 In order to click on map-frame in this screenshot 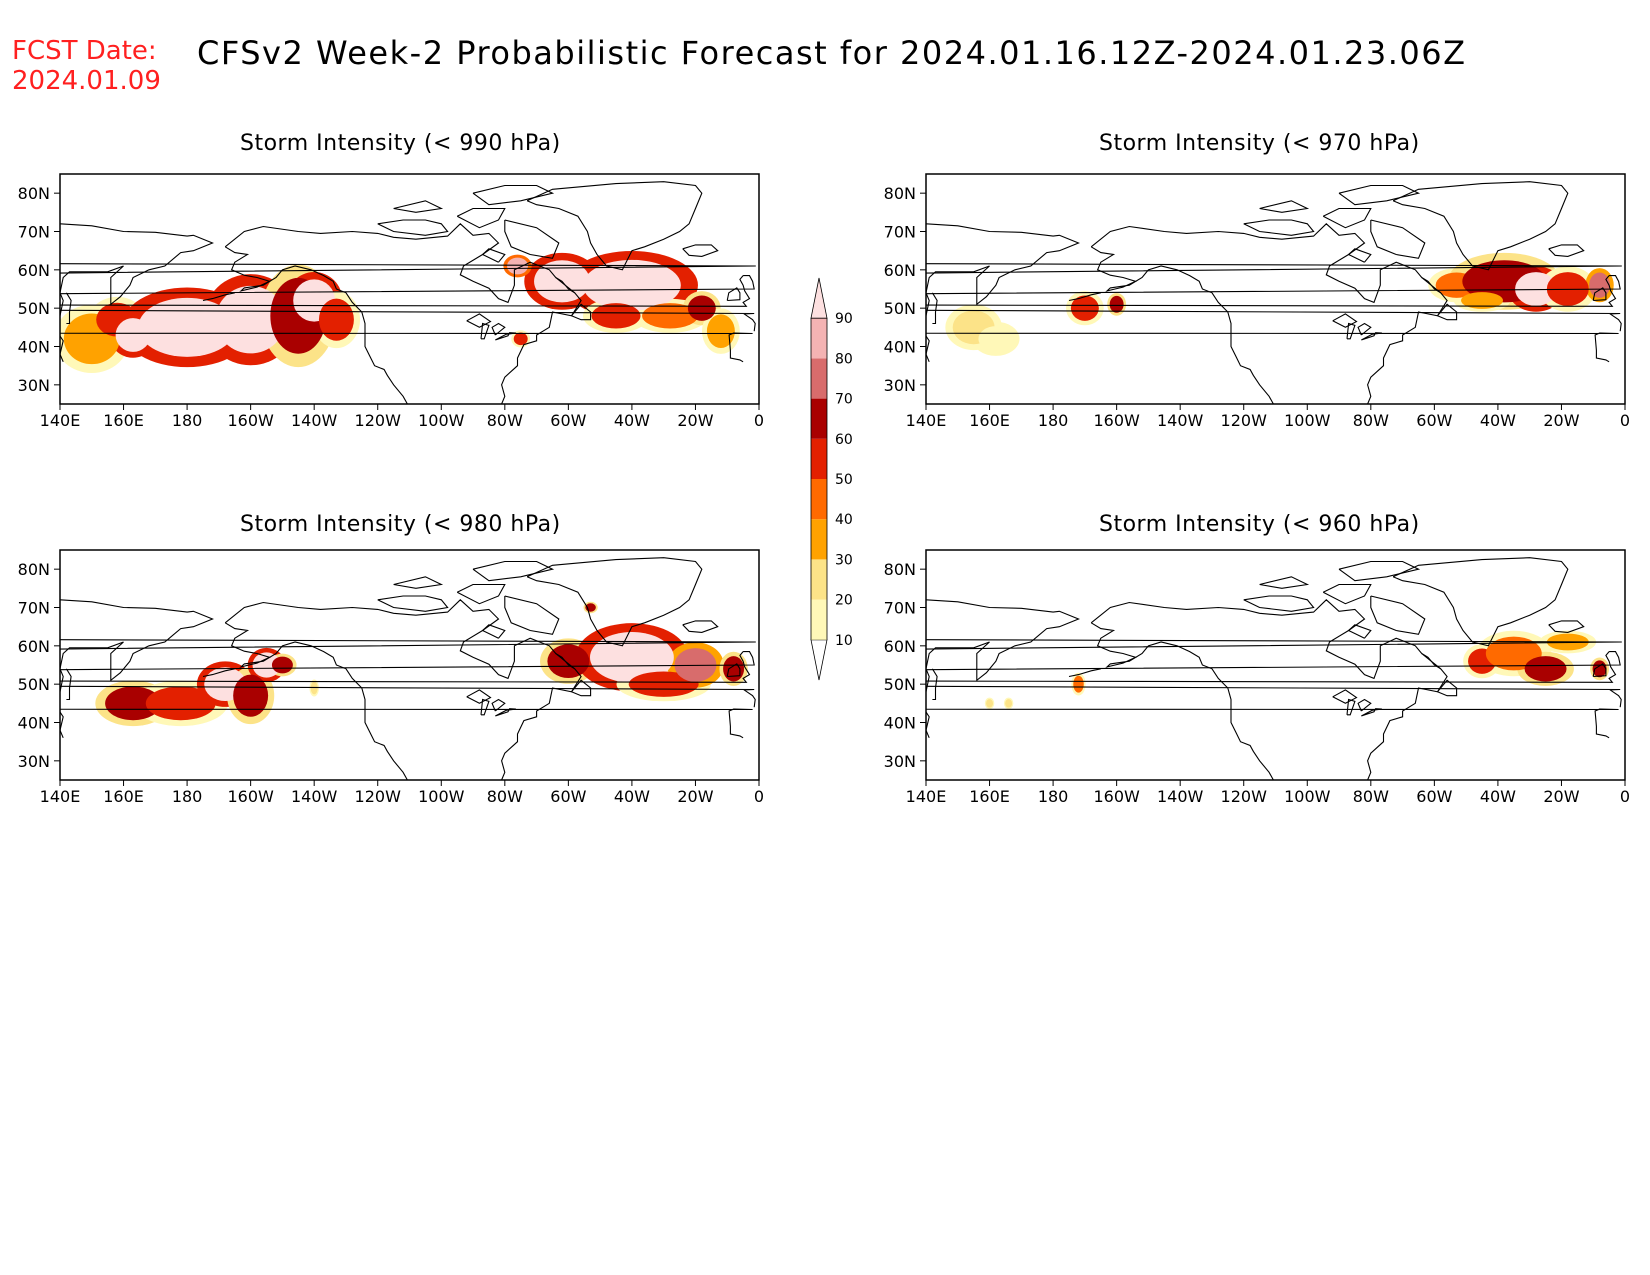, I will do `click(409, 289)`.